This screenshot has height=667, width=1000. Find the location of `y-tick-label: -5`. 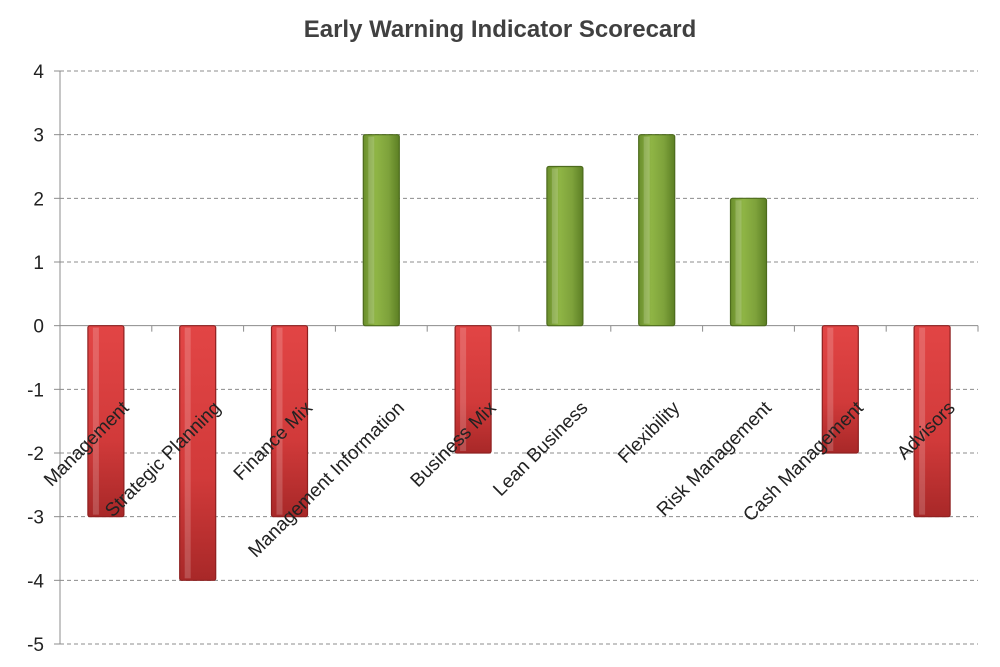

y-tick-label: -5 is located at coordinates (35, 645).